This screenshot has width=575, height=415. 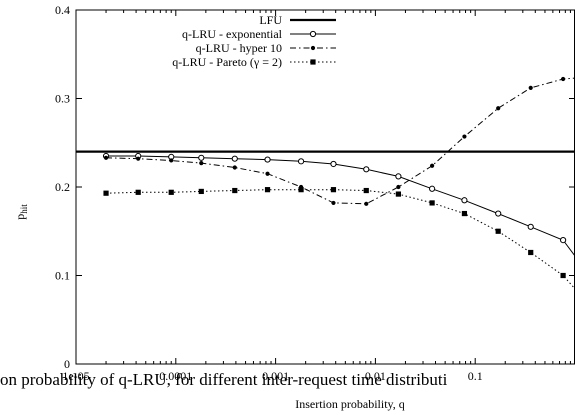 What do you see at coordinates (175, 376) in the screenshot?
I see `x-tick-label: 0.0001` at bounding box center [175, 376].